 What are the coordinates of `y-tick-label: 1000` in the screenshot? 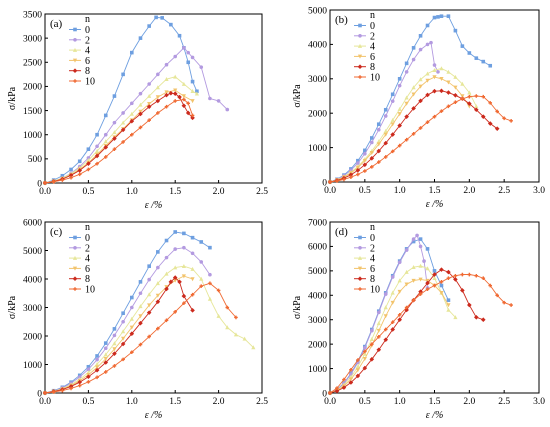 It's located at (317, 370).